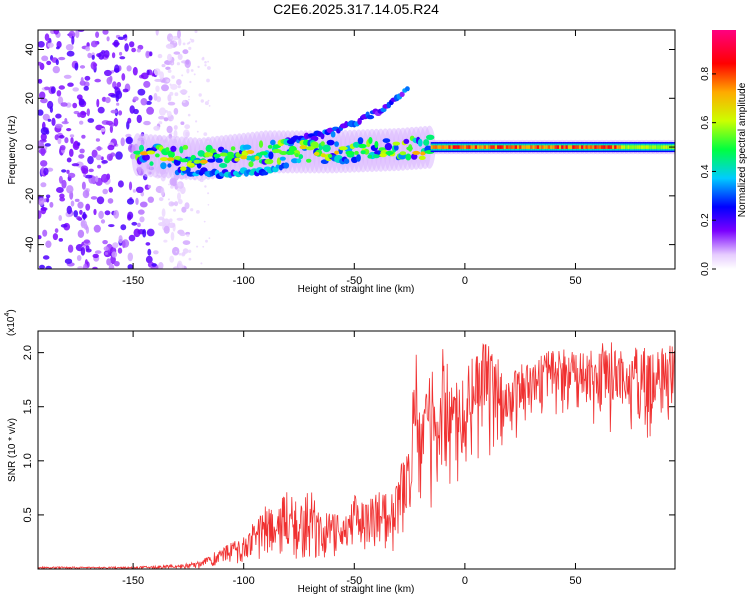 Image resolution: width=750 pixels, height=600 pixels. What do you see at coordinates (11, 310) in the screenshot?
I see `y-multiplier-suffix: )` at bounding box center [11, 310].